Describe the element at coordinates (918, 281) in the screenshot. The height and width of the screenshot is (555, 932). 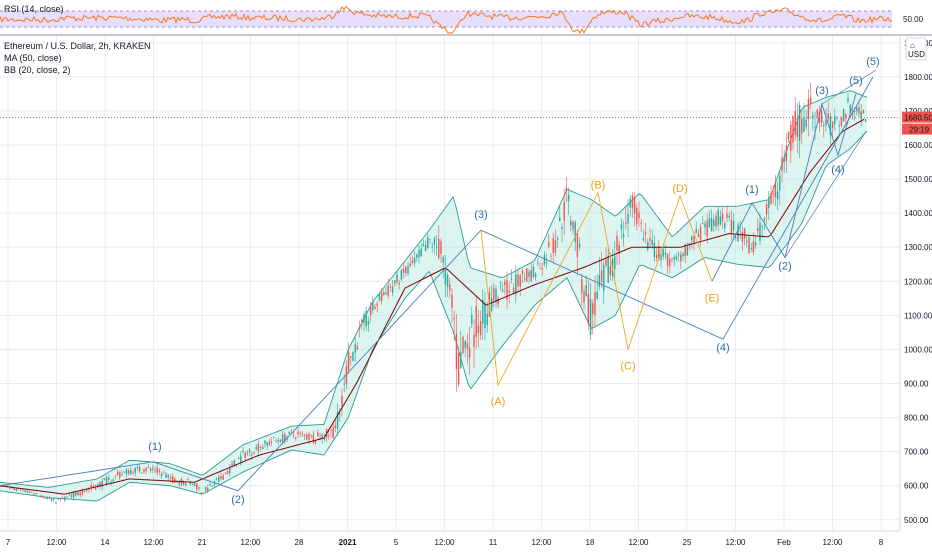
I see `y-tick-label: 1200.00` at that location.